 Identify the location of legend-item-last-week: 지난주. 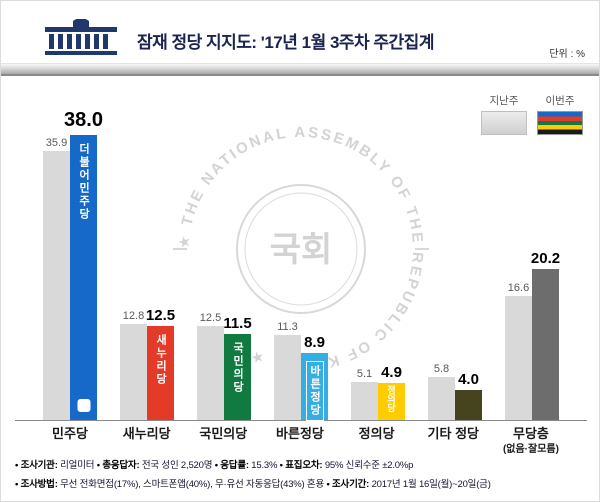
(504, 114).